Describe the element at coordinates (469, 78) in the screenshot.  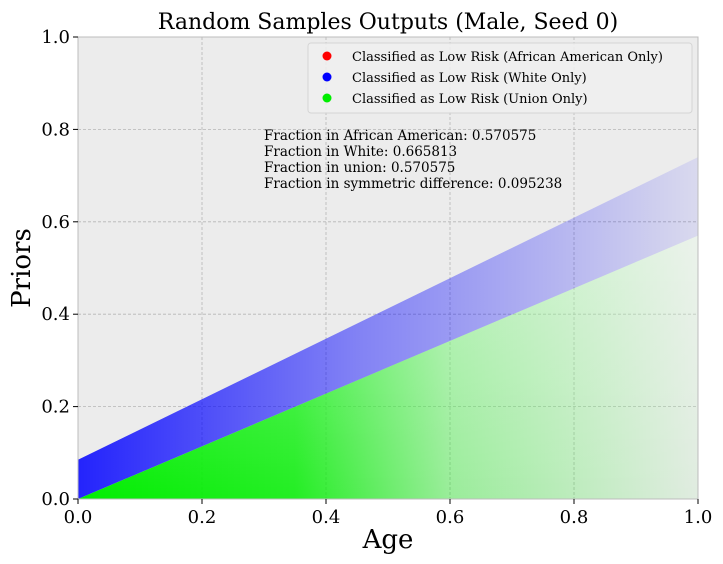
I see `legend-label: Classified as Low Risk (White Only)` at that location.